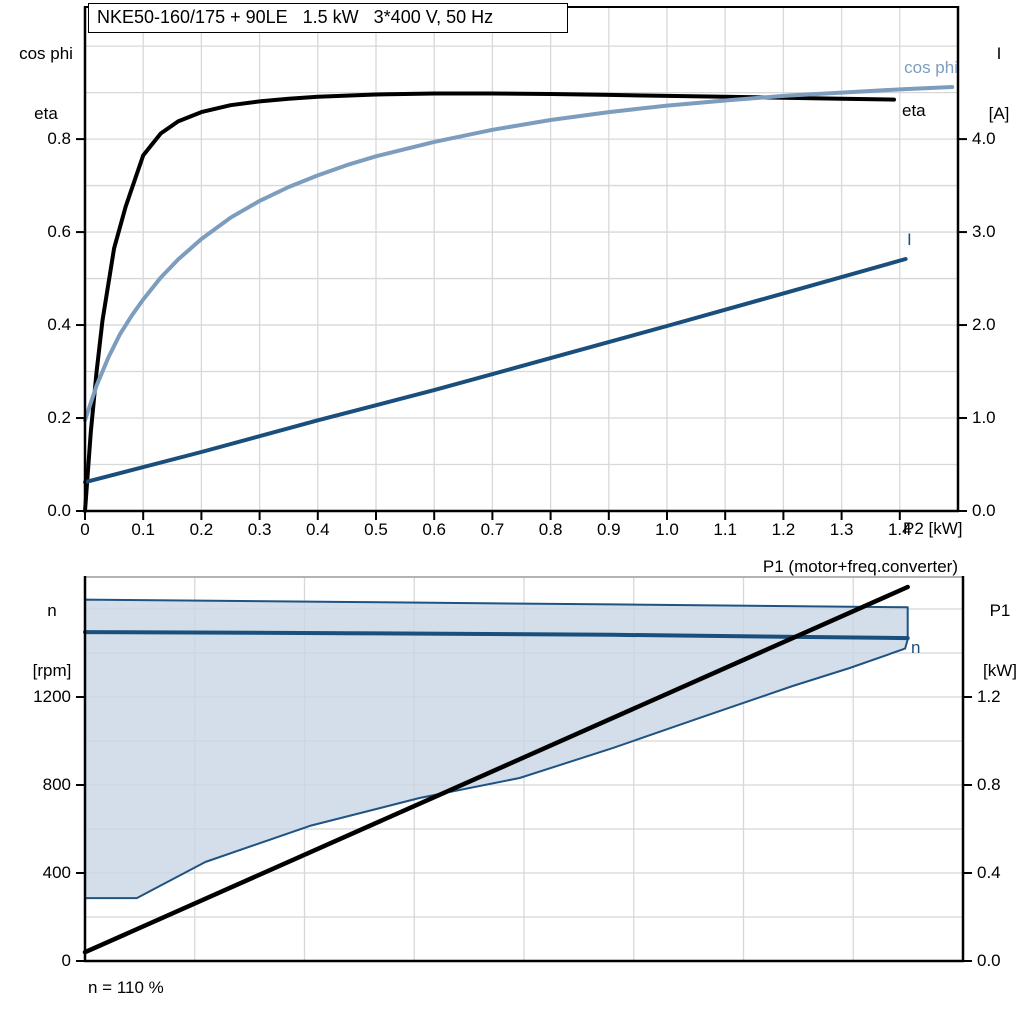 Image resolution: width=1024 pixels, height=1024 pixels. What do you see at coordinates (46, 84) in the screenshot?
I see `left-axis-header-top-chart: cos phi eta` at bounding box center [46, 84].